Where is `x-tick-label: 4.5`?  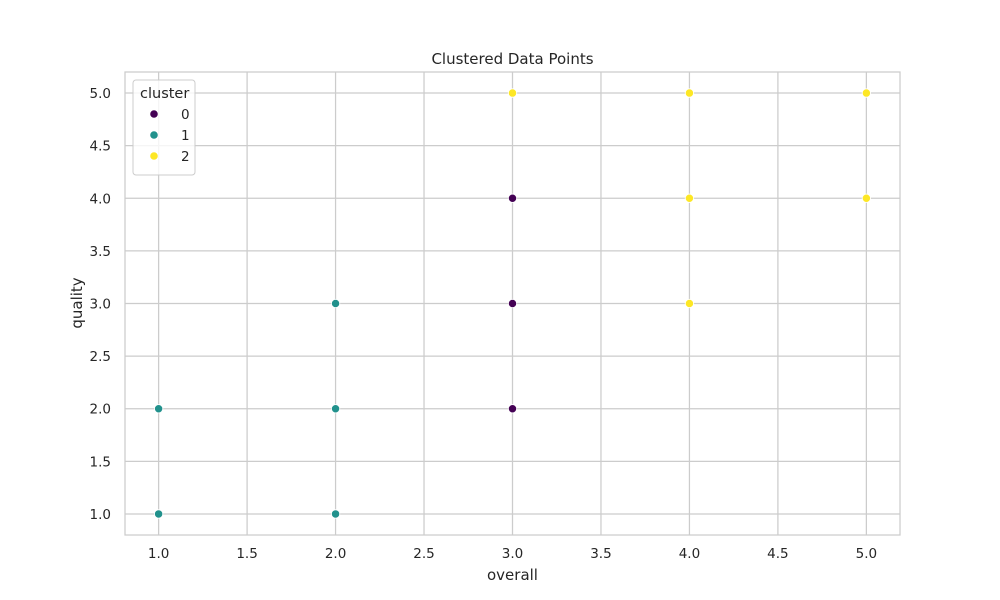 x-tick-label: 4.5 is located at coordinates (777, 554).